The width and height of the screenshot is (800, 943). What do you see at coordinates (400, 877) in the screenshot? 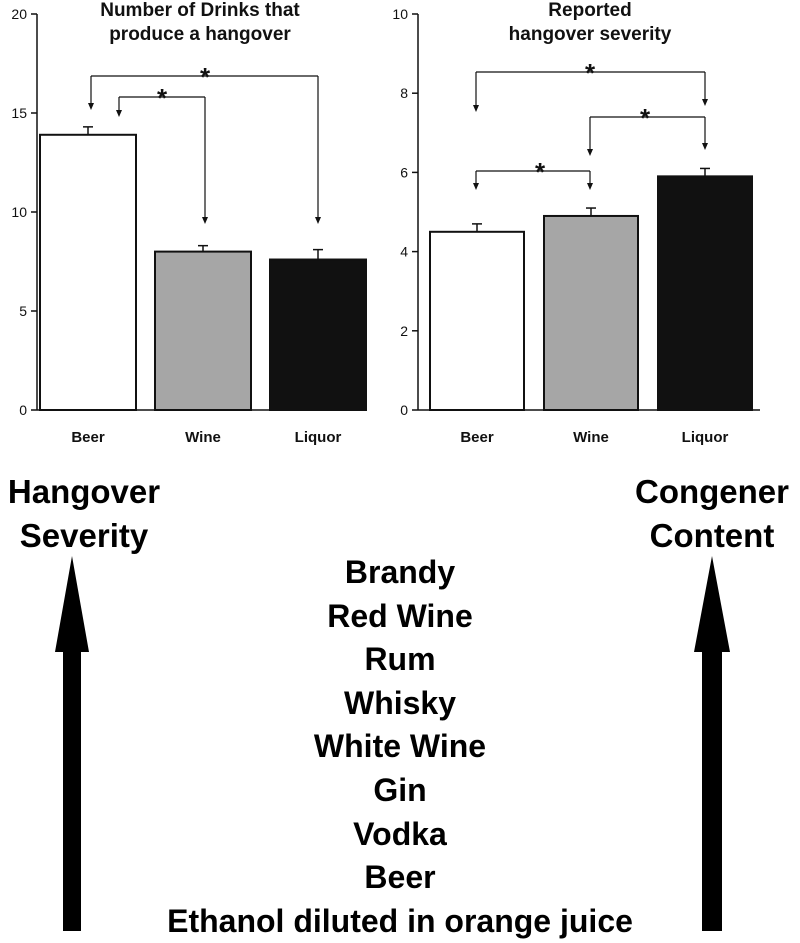
I see `beverage-item: Beer` at bounding box center [400, 877].